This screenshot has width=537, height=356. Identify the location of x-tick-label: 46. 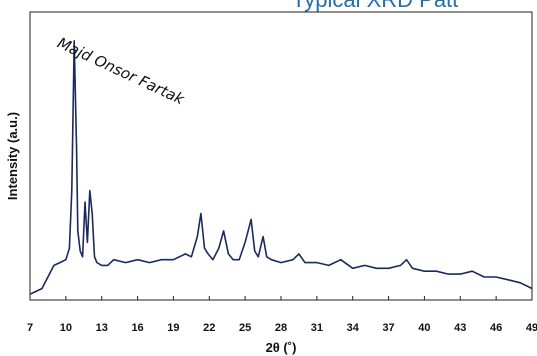
(496, 328).